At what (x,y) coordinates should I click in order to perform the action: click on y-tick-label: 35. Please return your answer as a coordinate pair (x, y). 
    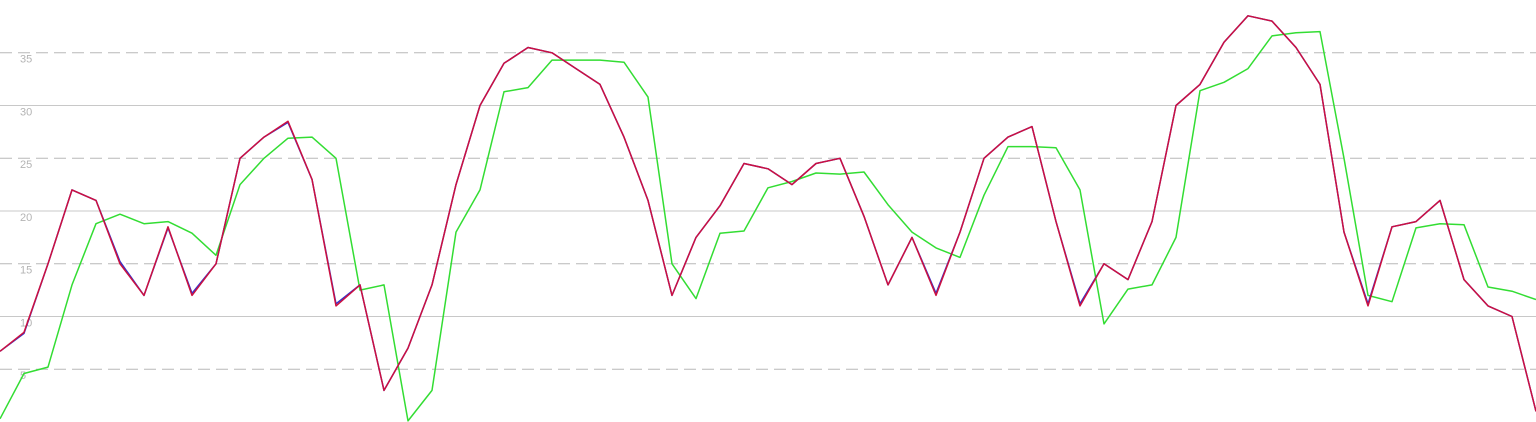
    Looking at the image, I should click on (26, 60).